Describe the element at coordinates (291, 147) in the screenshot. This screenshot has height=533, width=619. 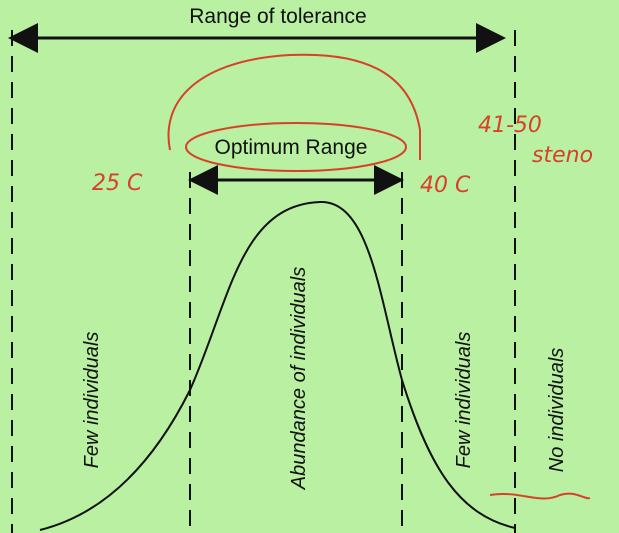
I see `optimum-label: Optimum Range` at that location.